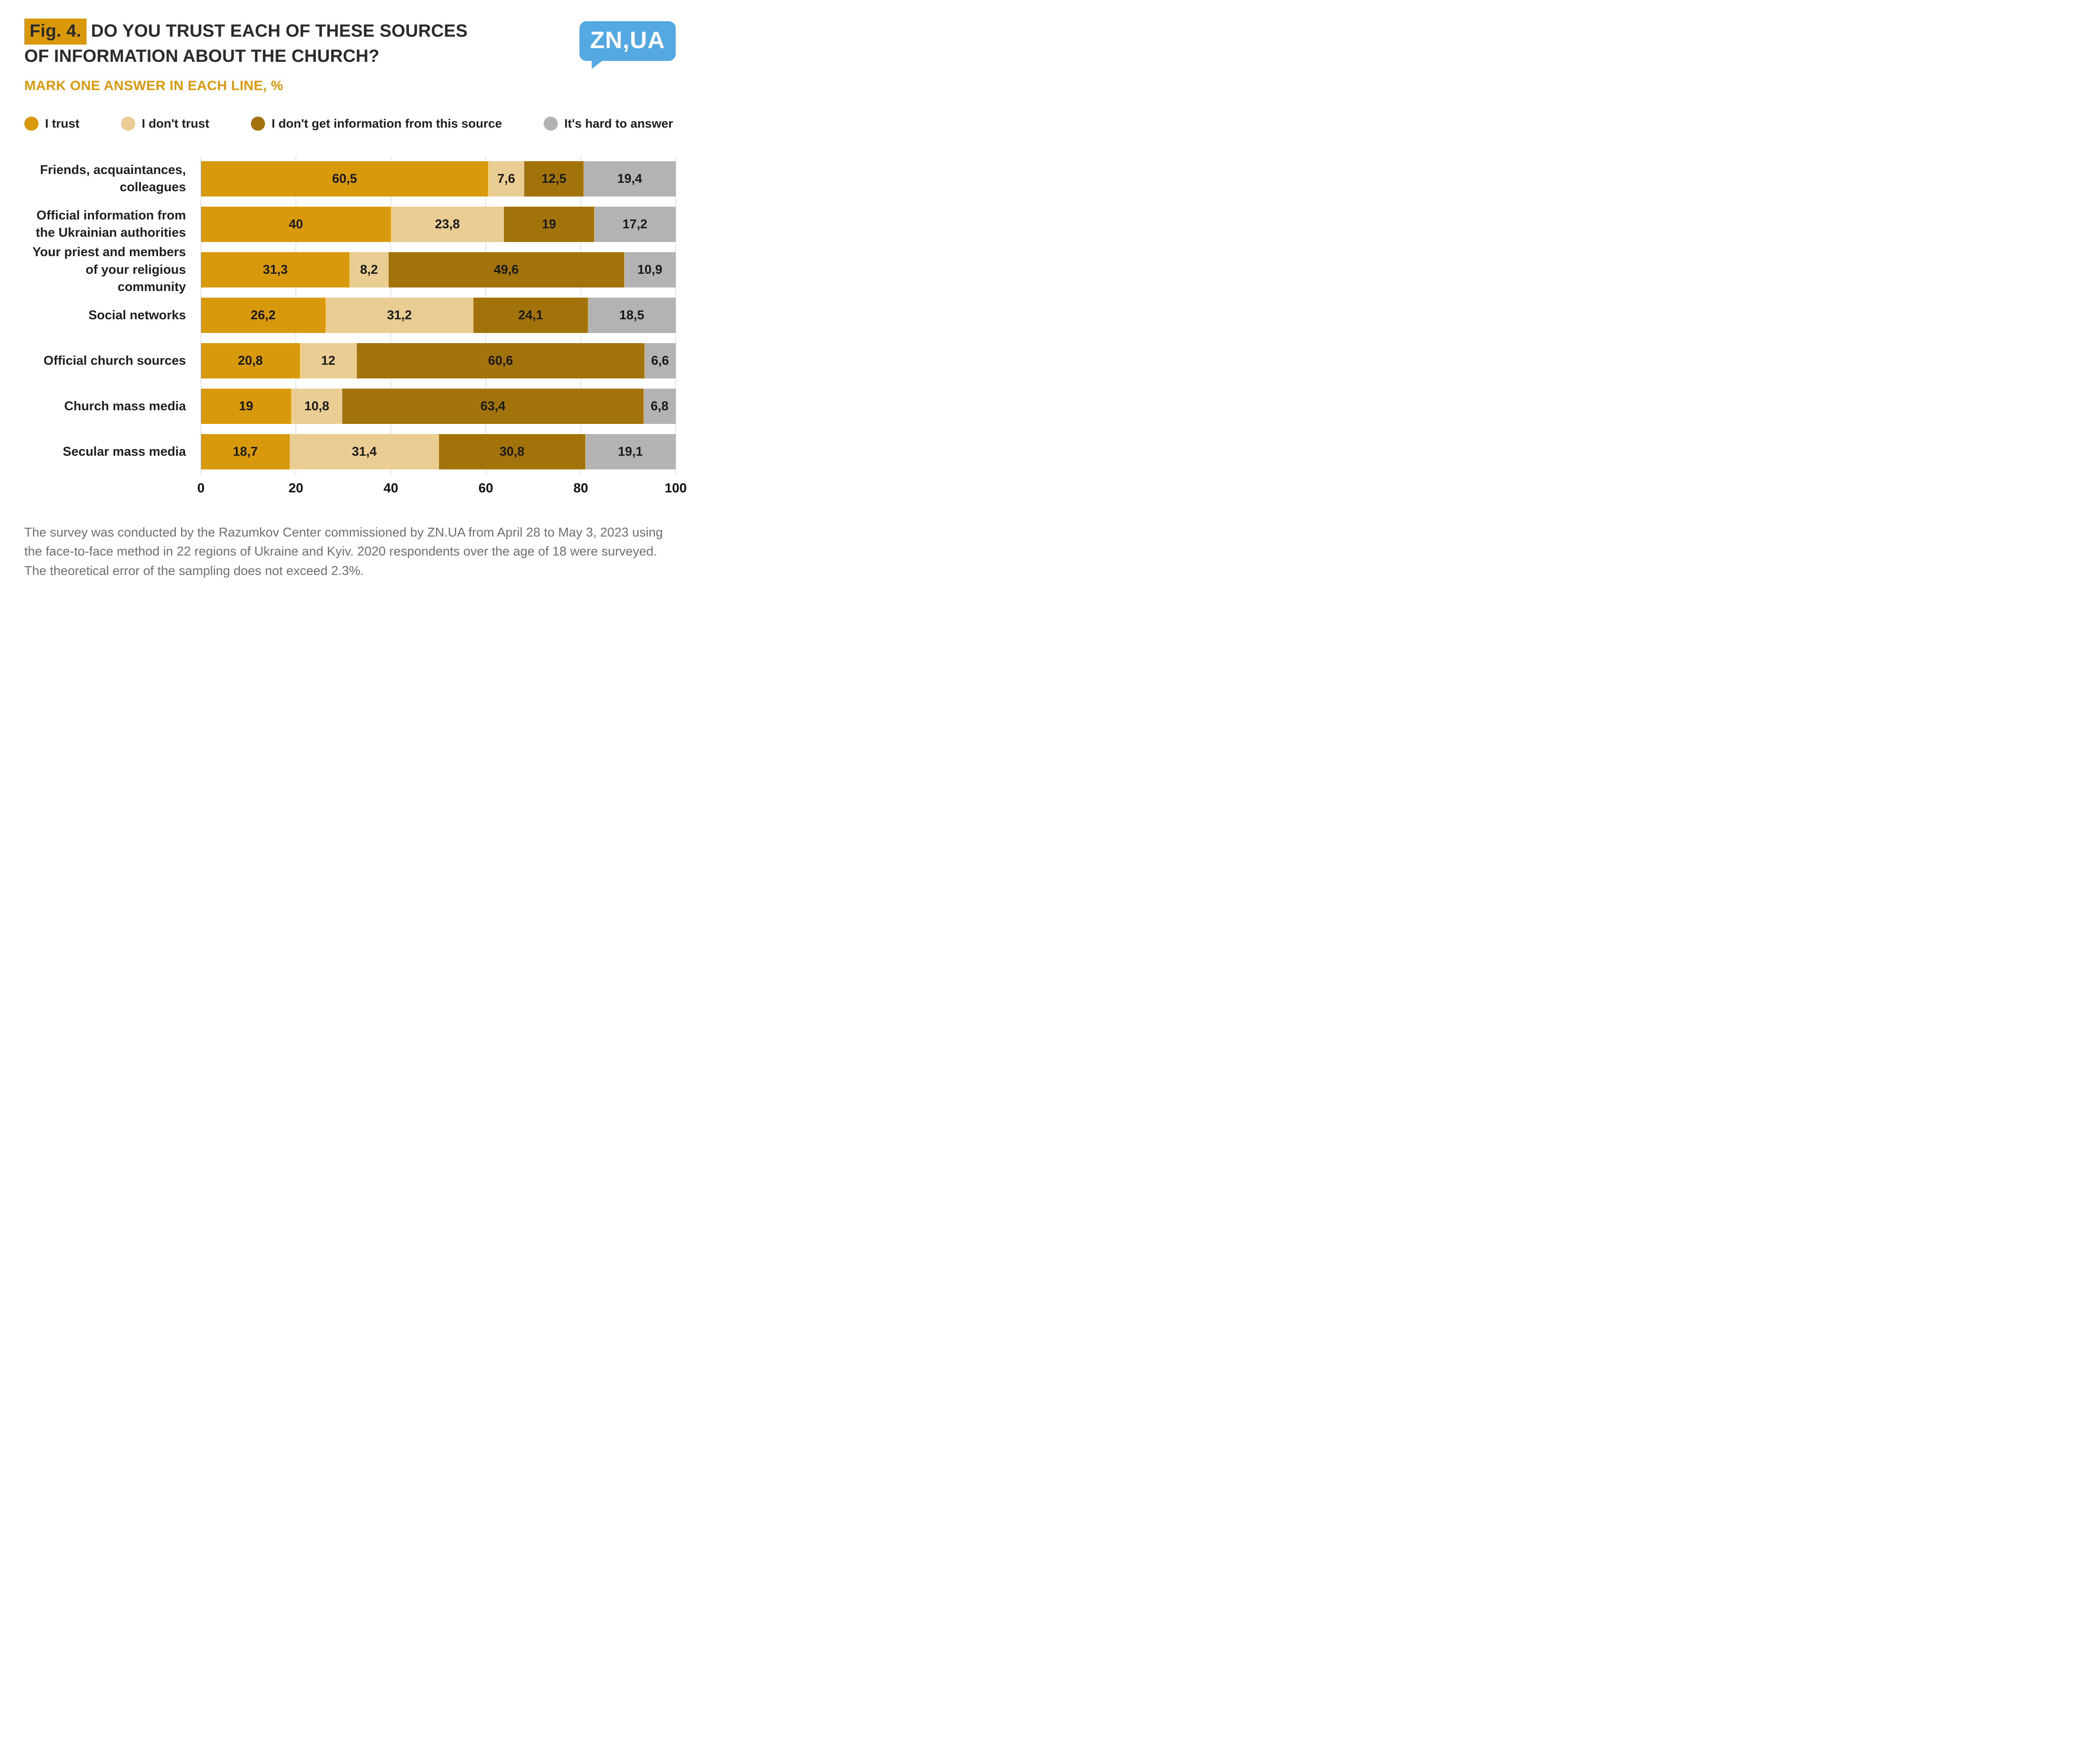 This screenshot has height=1758, width=2100. I want to click on bar-segment: 26,2, so click(263, 315).